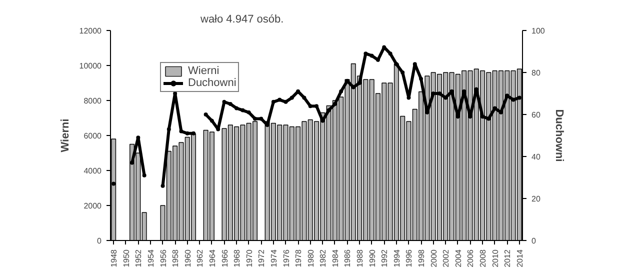 The image size is (622, 270). What do you see at coordinates (175, 258) in the screenshot?
I see `x-tick-label: 1958` at bounding box center [175, 258].